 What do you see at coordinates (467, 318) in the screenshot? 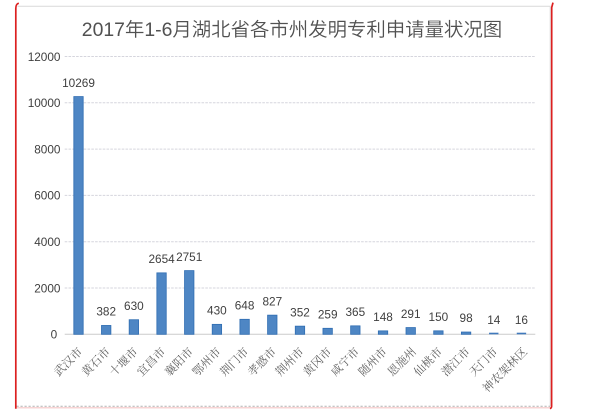
I see `svg-text: 98` at bounding box center [467, 318].